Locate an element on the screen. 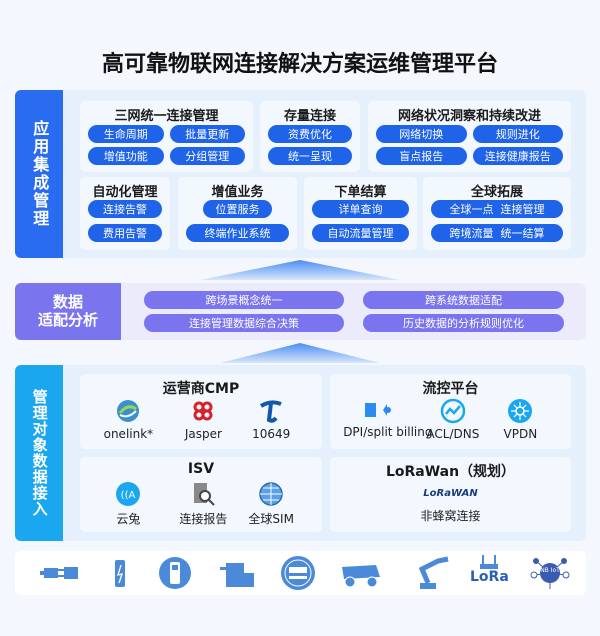  chart-line-item: ACL/DNS is located at coordinates (453, 419).